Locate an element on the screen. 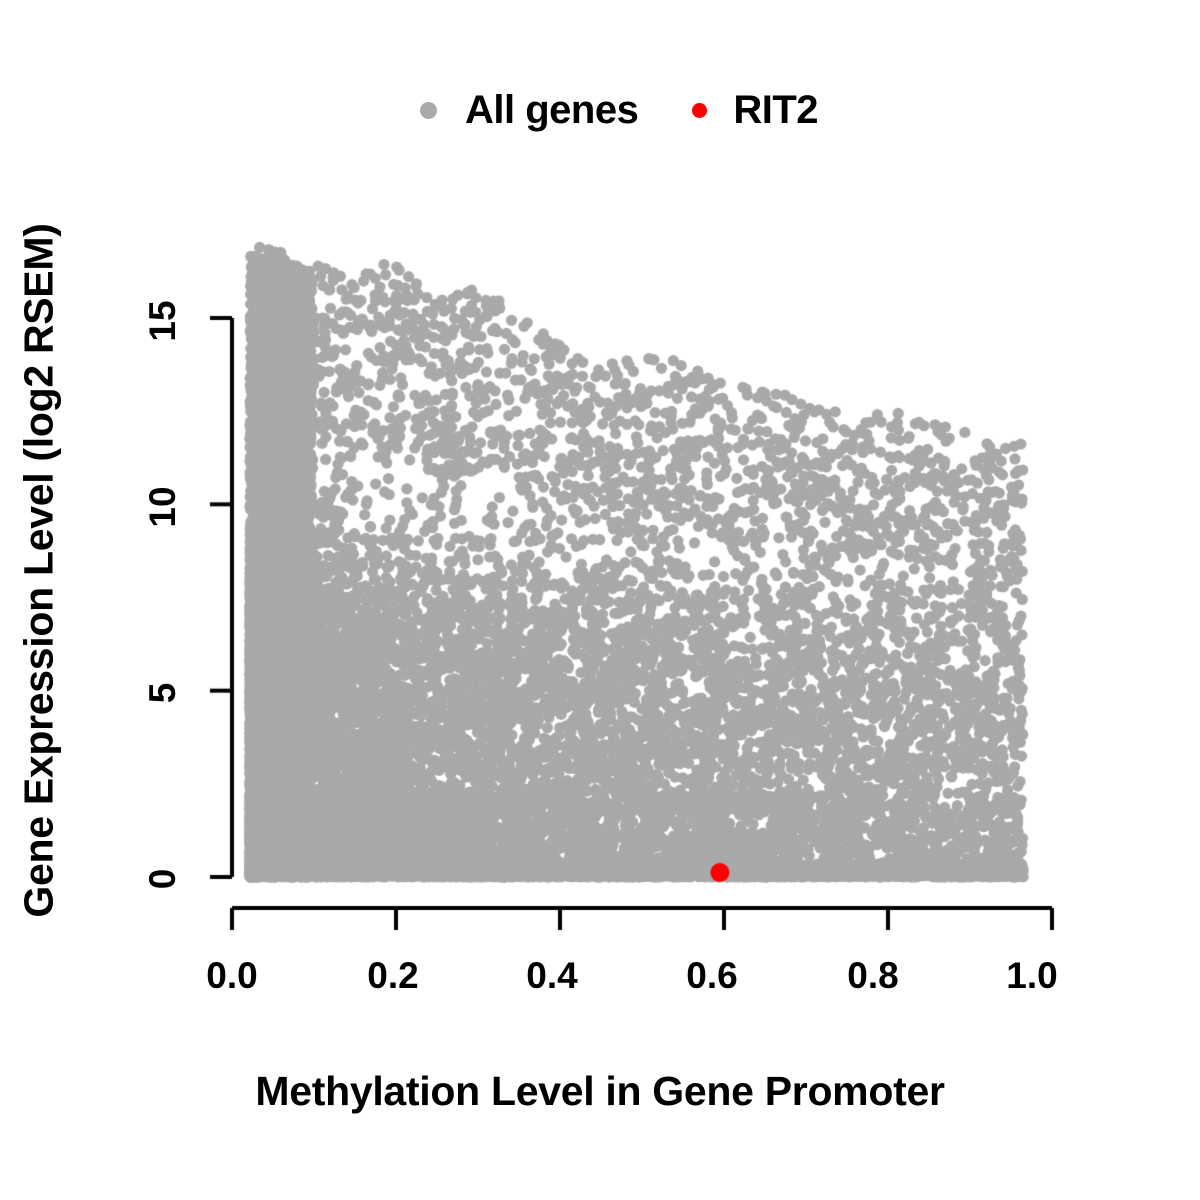  x-tick-label-4: 0.8 is located at coordinates (873, 975).